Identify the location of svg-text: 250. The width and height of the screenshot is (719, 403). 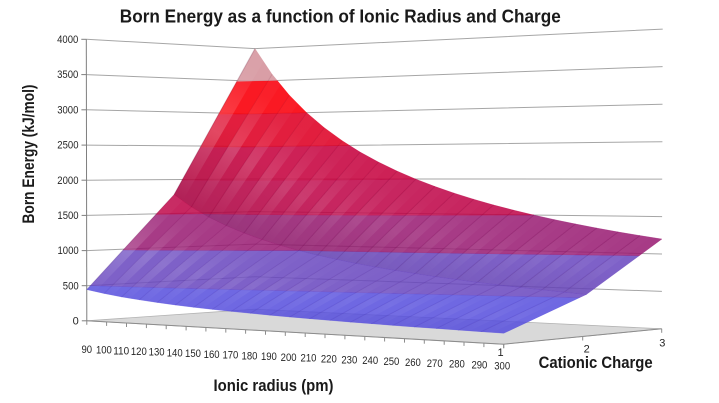
(391, 362).